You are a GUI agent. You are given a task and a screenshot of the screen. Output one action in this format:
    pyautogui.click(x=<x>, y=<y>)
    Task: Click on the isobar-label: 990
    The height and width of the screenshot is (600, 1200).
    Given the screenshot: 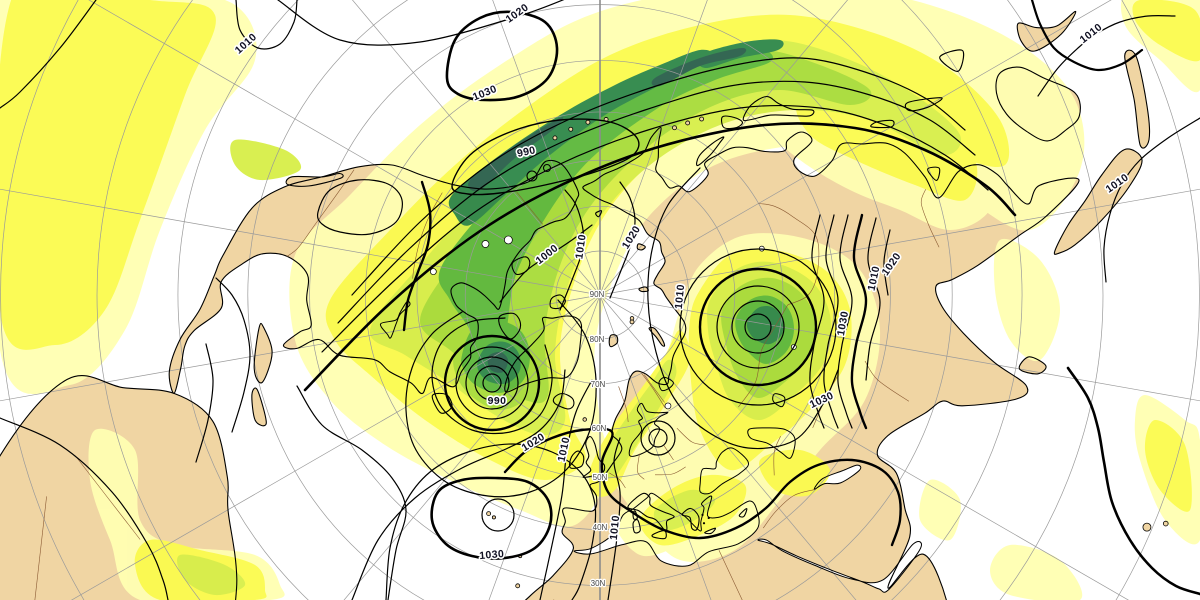 What is the action you would take?
    pyautogui.click(x=497, y=401)
    